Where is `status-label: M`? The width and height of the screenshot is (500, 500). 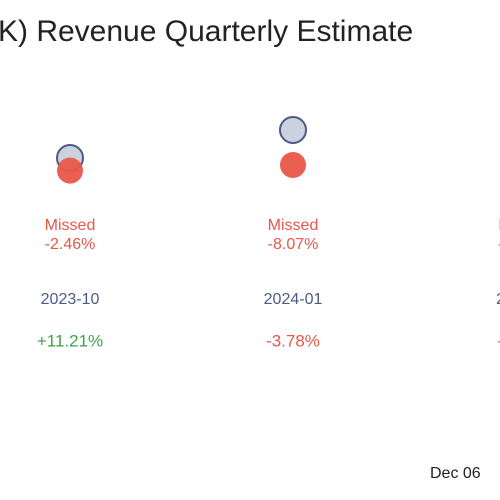
status-label: M is located at coordinates (499, 225).